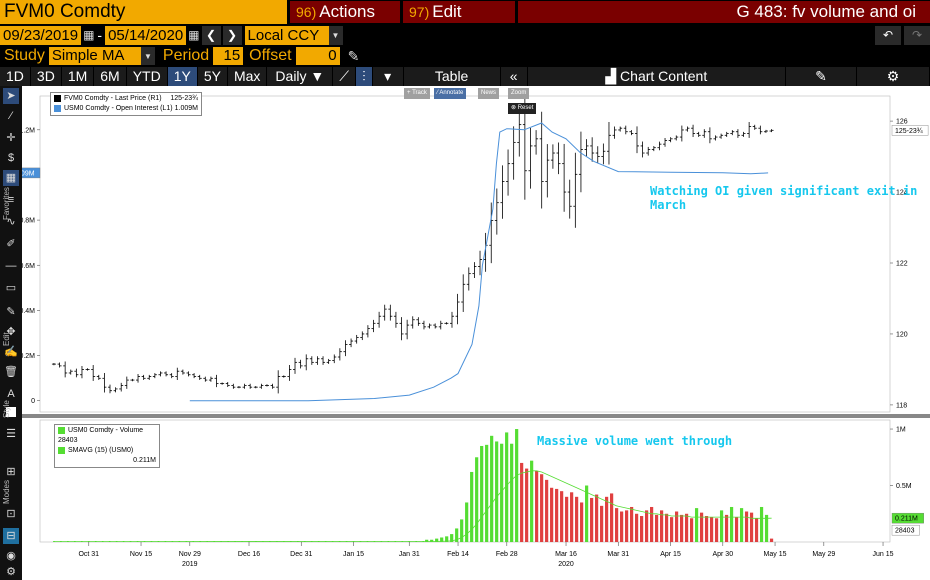 The height and width of the screenshot is (580, 930). I want to click on x-tick-label: Dec 31, so click(301, 554).